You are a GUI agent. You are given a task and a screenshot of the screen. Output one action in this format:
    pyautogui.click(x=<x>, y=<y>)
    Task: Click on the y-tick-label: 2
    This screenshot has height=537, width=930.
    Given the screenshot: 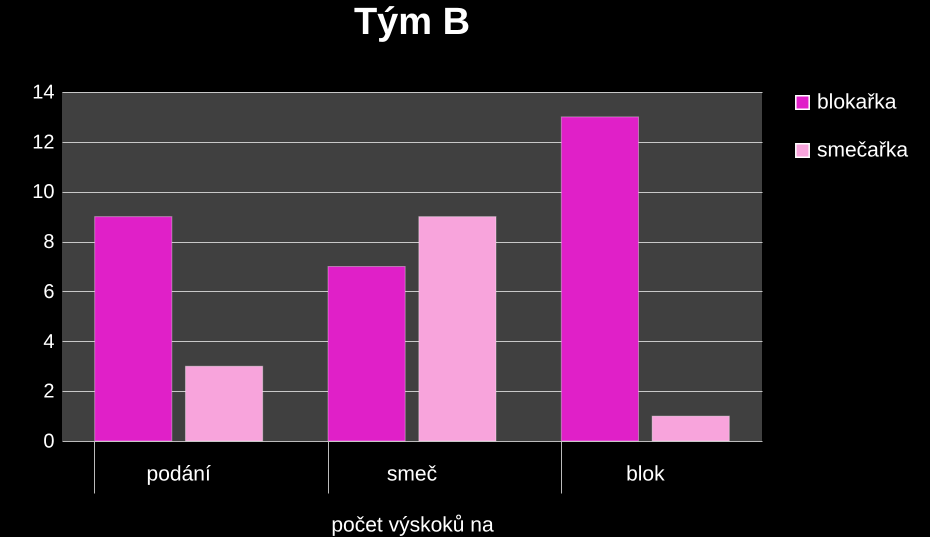 What is the action you would take?
    pyautogui.click(x=48, y=391)
    